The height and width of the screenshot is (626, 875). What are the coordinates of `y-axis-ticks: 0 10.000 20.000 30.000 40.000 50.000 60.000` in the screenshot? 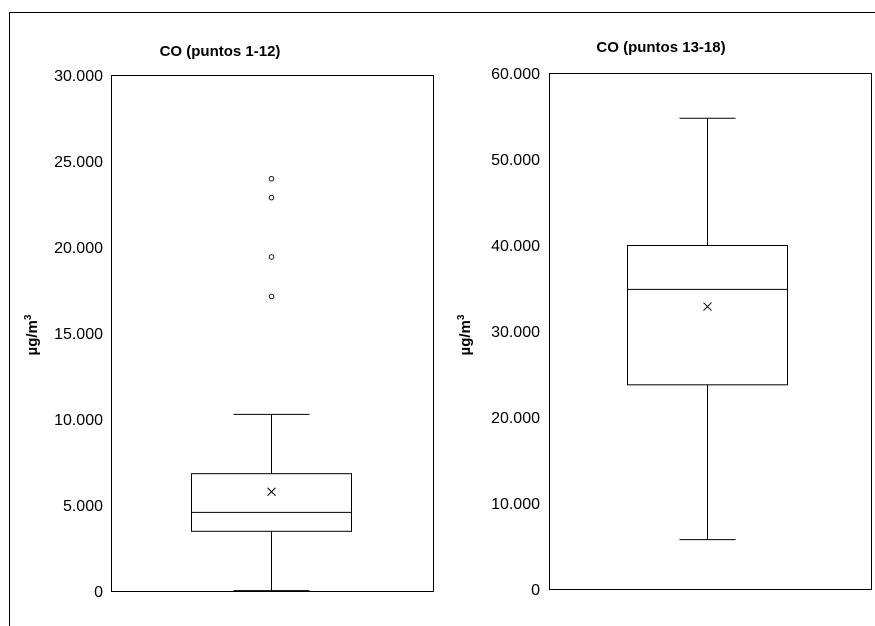 It's located at (515, 332).